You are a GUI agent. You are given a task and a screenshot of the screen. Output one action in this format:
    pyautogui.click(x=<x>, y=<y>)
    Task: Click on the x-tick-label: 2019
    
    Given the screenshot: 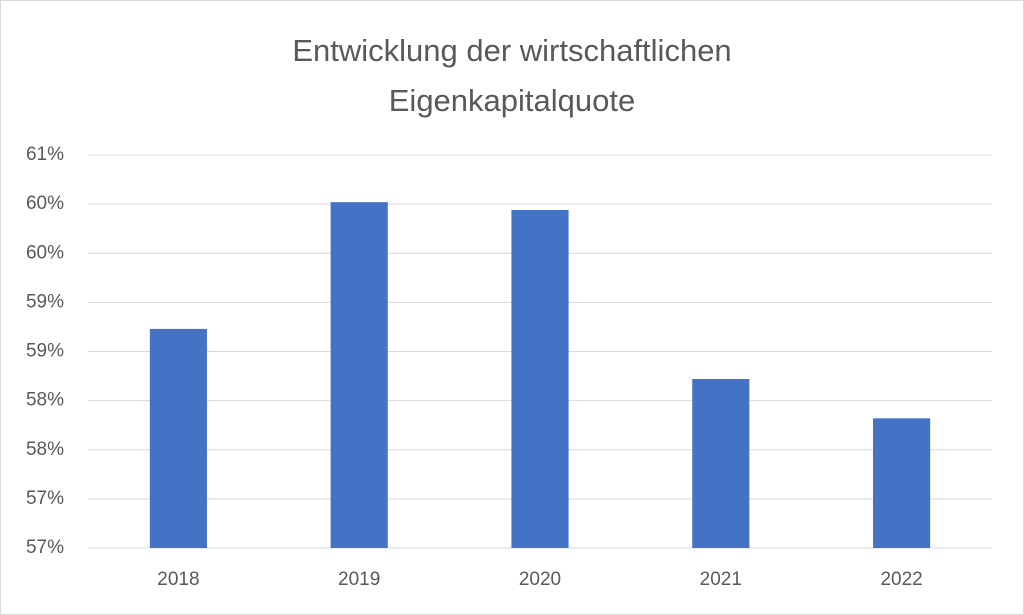 What is the action you would take?
    pyautogui.click(x=359, y=579)
    